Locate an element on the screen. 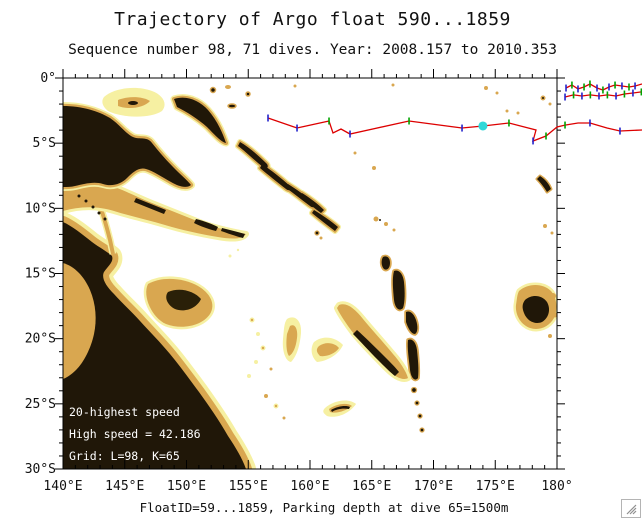  lat-label: 0° is located at coordinates (48, 78).